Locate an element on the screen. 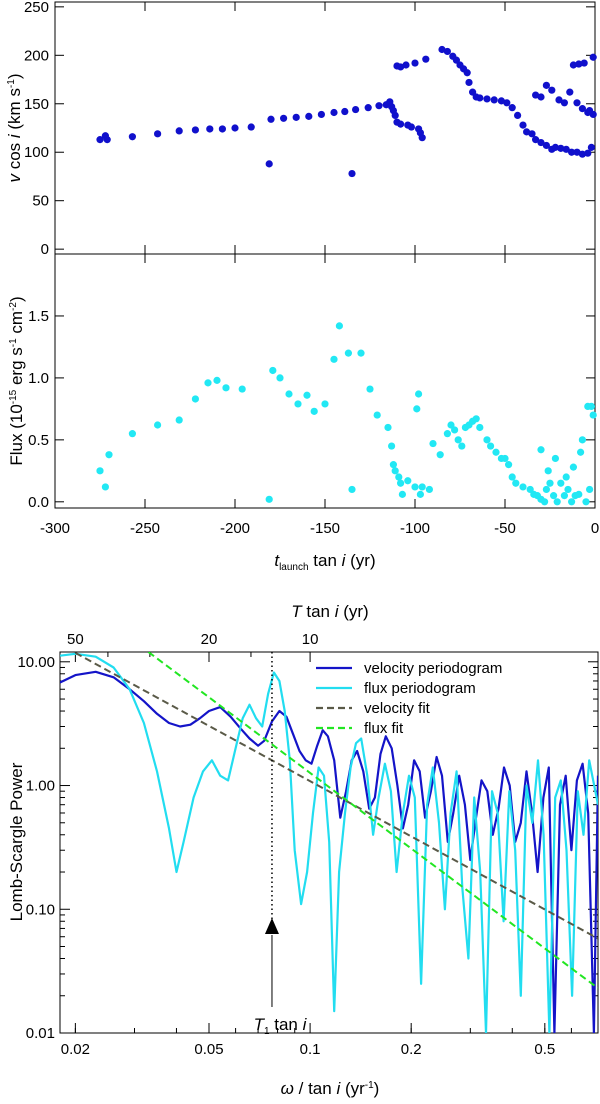 Image resolution: width=600 pixels, height=1104 pixels. velocity-ytick-label: 150 is located at coordinates (36, 104).